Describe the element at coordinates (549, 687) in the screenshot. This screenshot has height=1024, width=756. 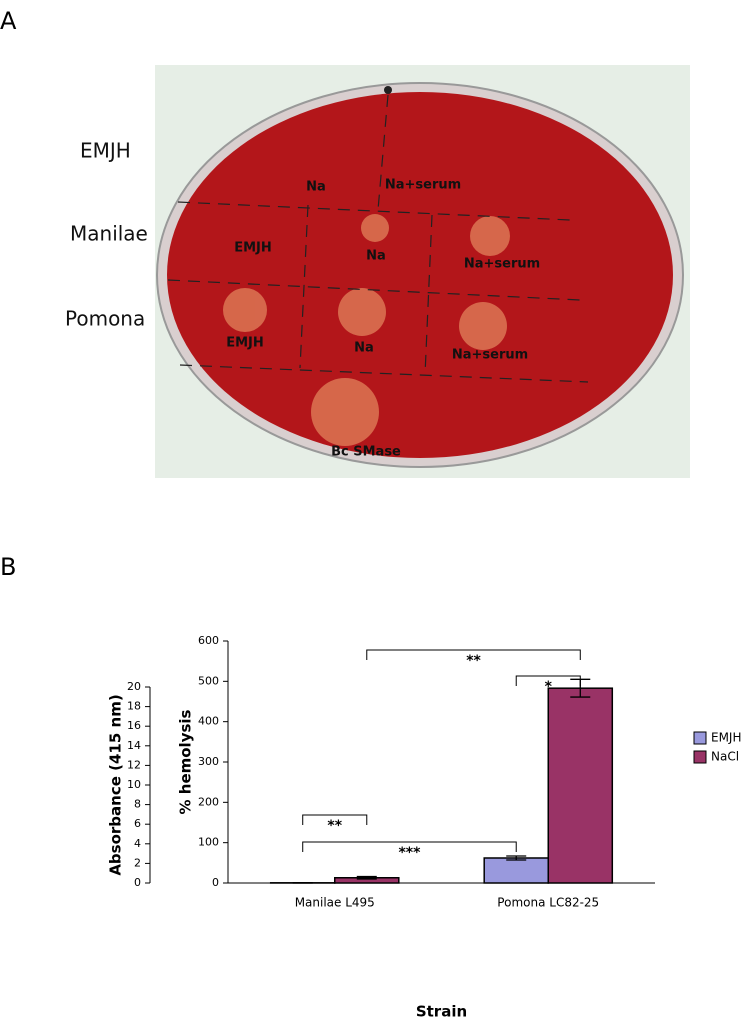
I see `significance-label: *` at that location.